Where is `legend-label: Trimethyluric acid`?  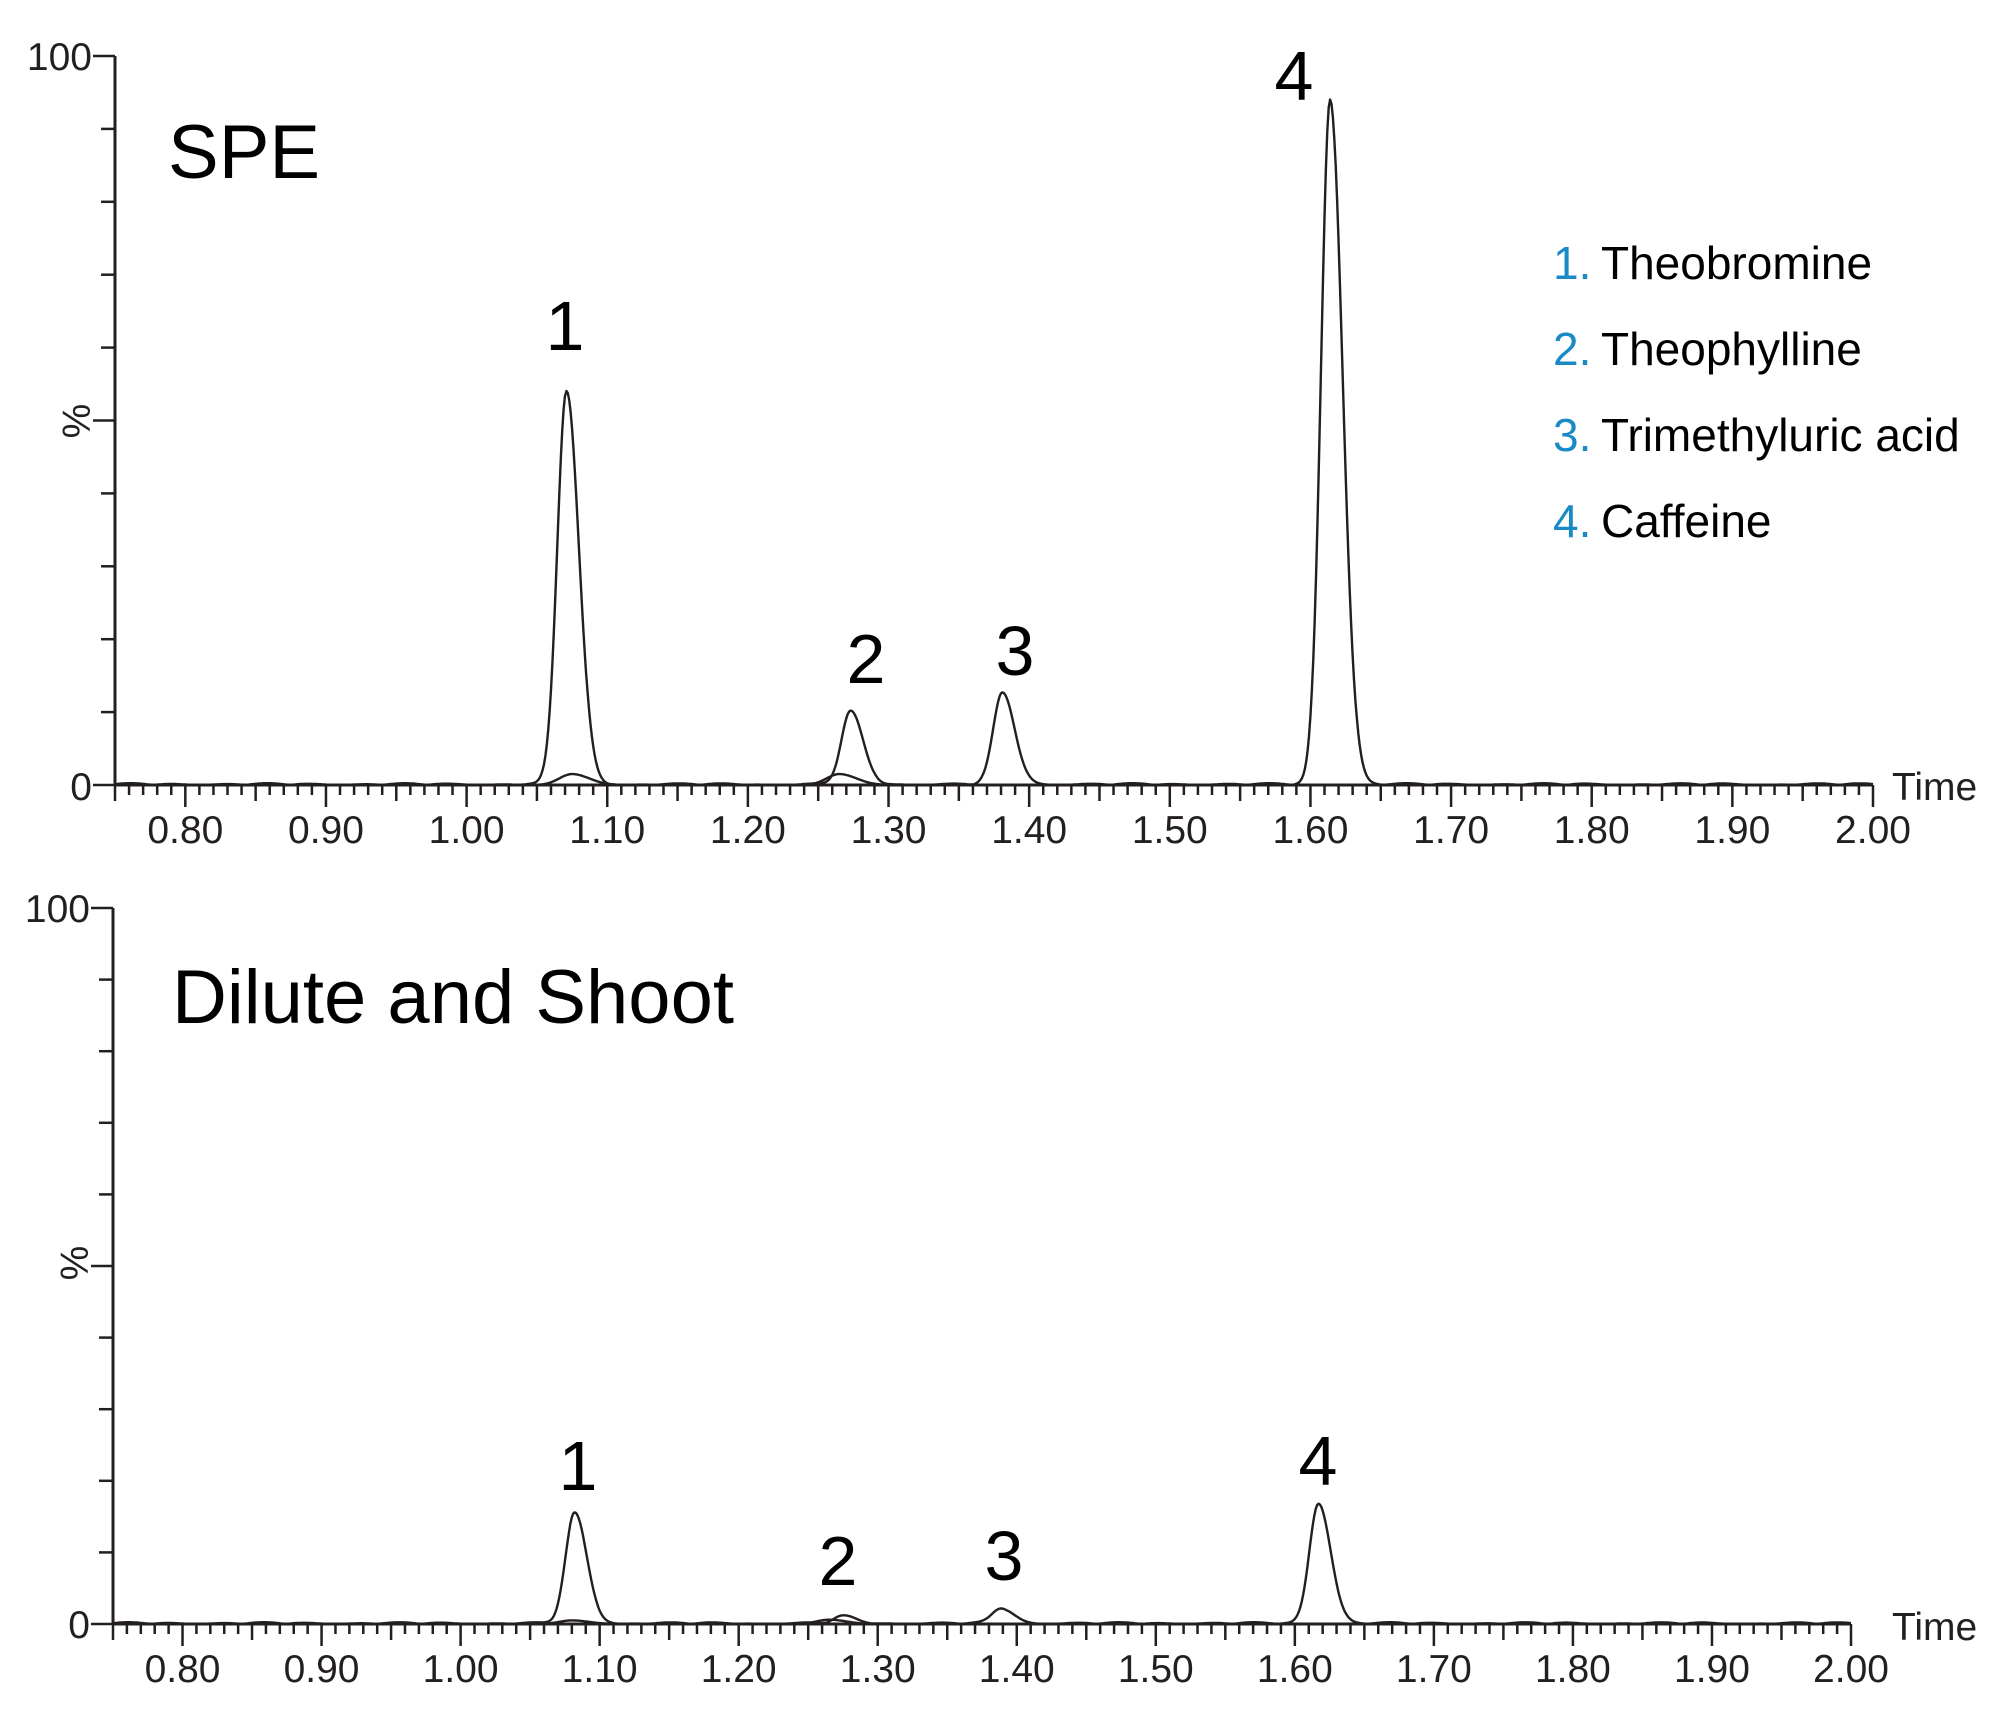 legend-label: Trimethyluric acid is located at coordinates (1780, 435).